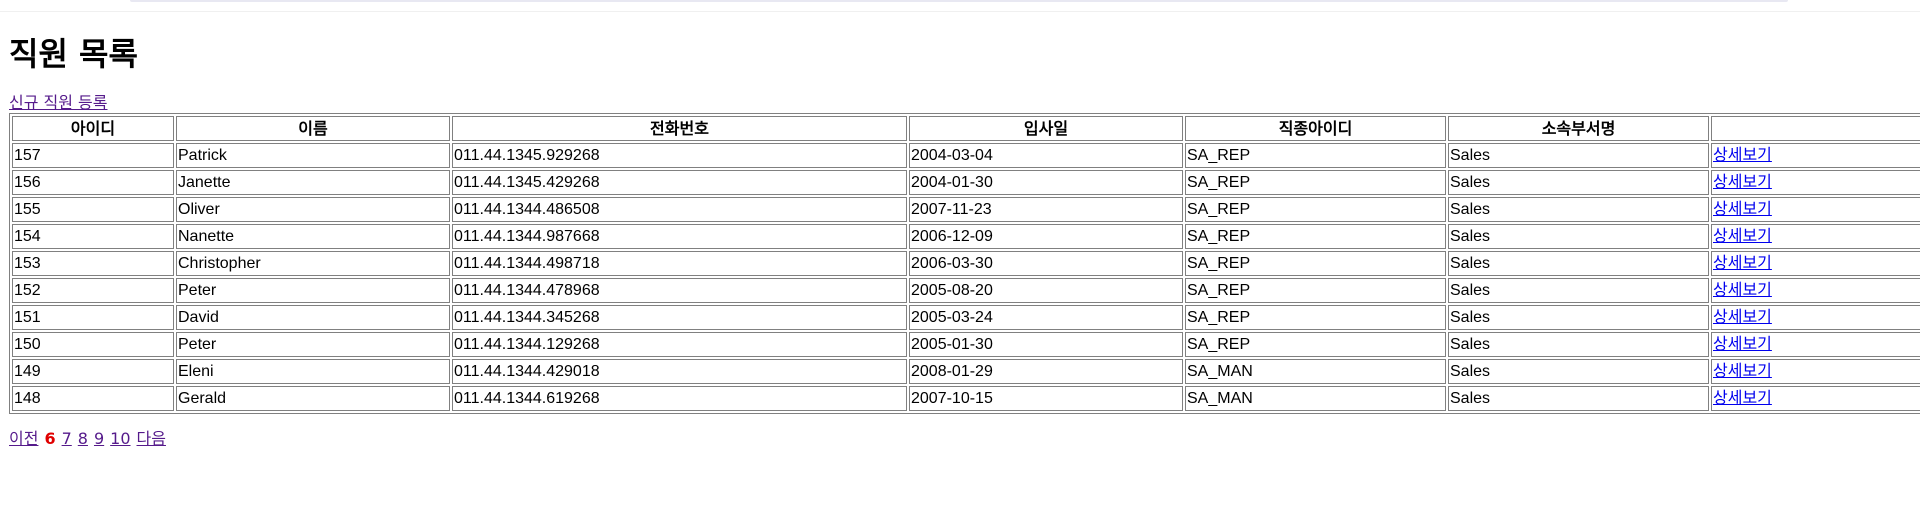 The image size is (1920, 513). Describe the element at coordinates (313, 155) in the screenshot. I see `cell-name: Patrick` at that location.